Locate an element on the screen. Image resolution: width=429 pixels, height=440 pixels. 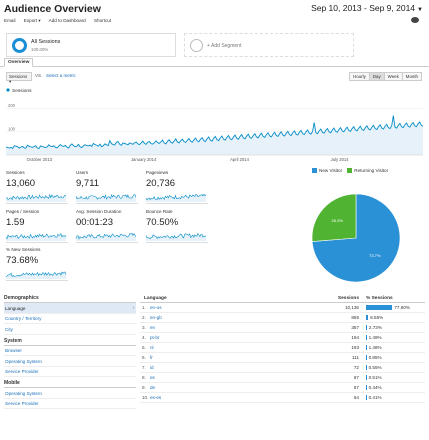
tile-pages-per-session: Pages / Session 1.59 is located at coordinates (38, 235).